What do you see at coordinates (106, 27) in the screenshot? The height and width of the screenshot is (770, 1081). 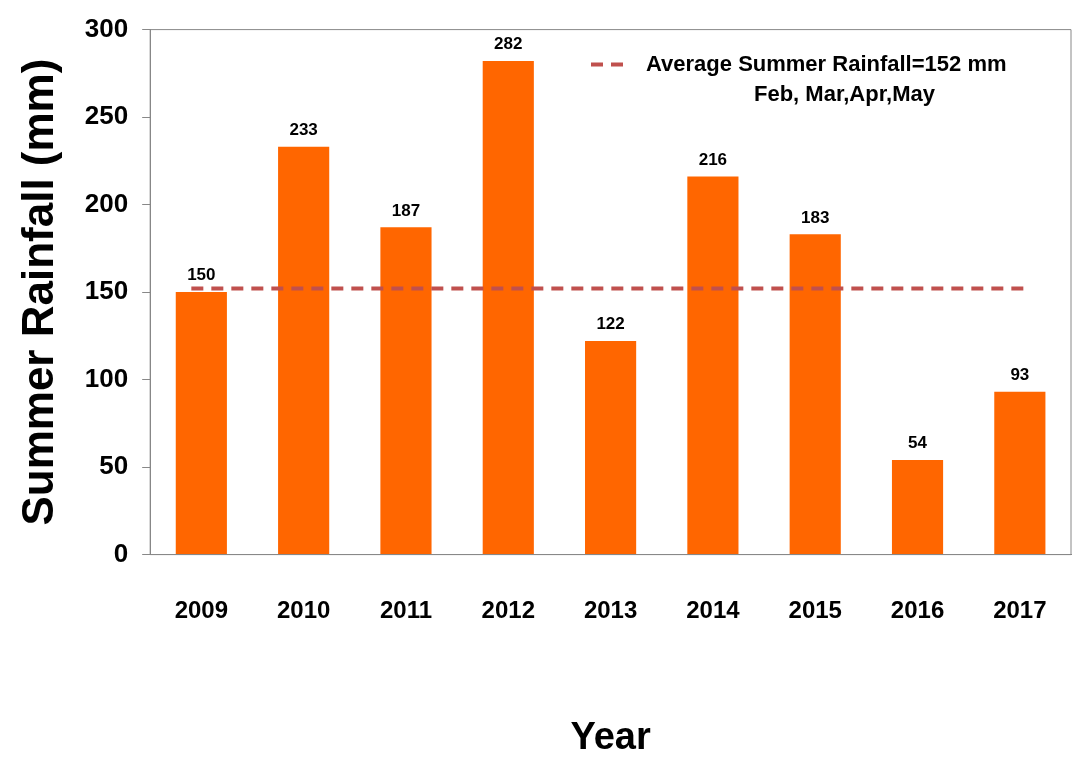 I see `y-tick-label: 300` at bounding box center [106, 27].